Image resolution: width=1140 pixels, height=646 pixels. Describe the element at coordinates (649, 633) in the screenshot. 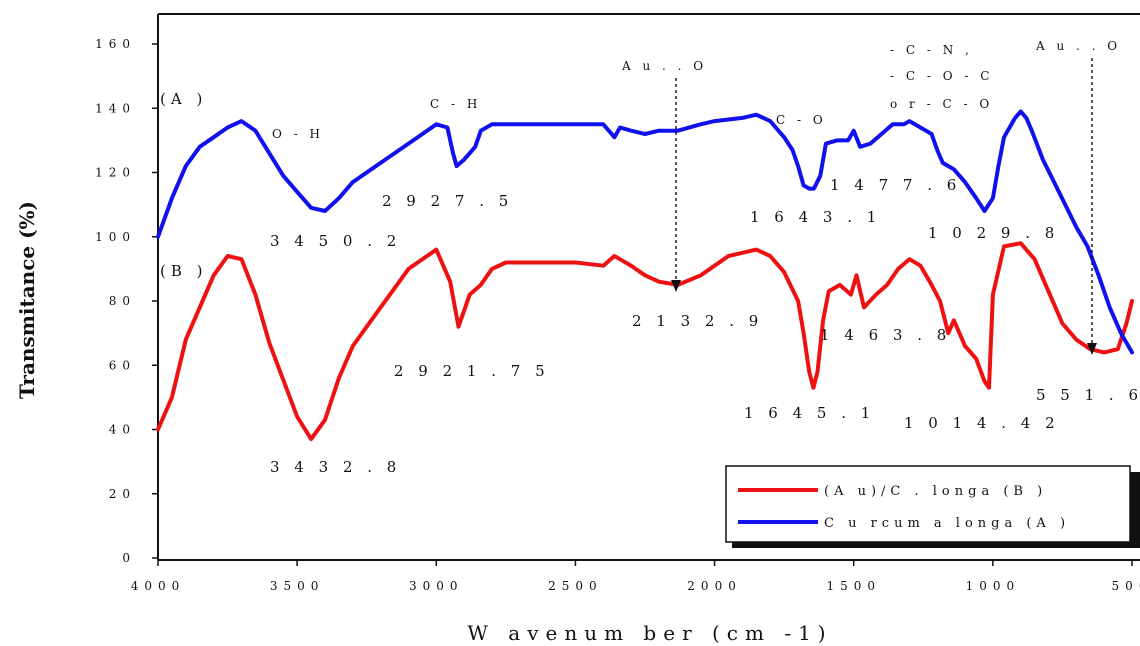

I see `x-axis-label: W avenum ber (cm -1)` at that location.